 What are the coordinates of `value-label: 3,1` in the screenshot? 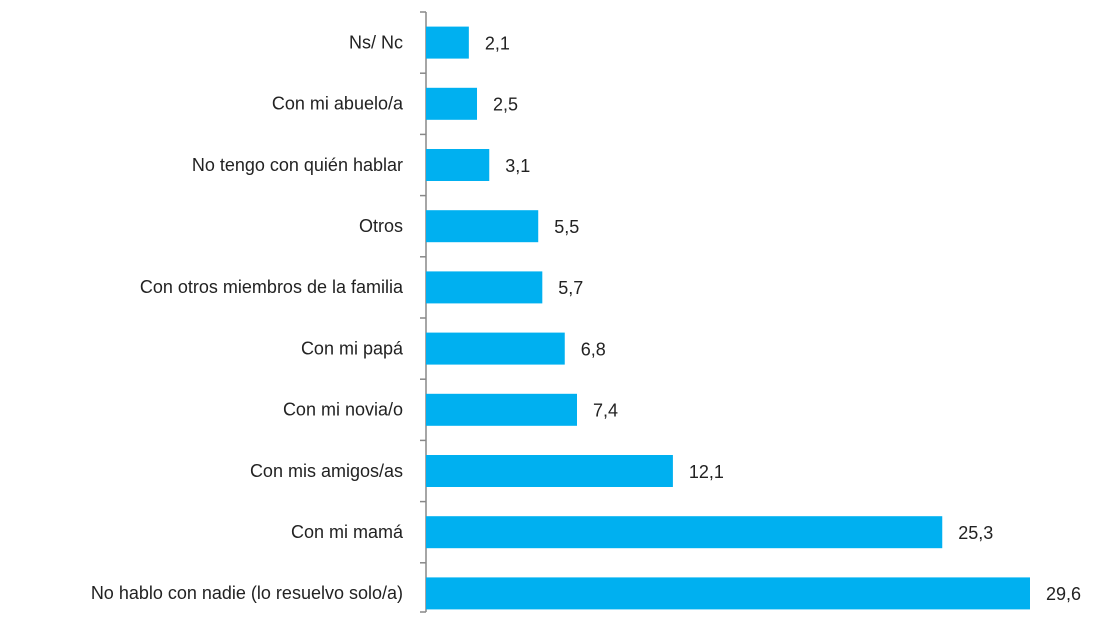 It's located at (517, 166).